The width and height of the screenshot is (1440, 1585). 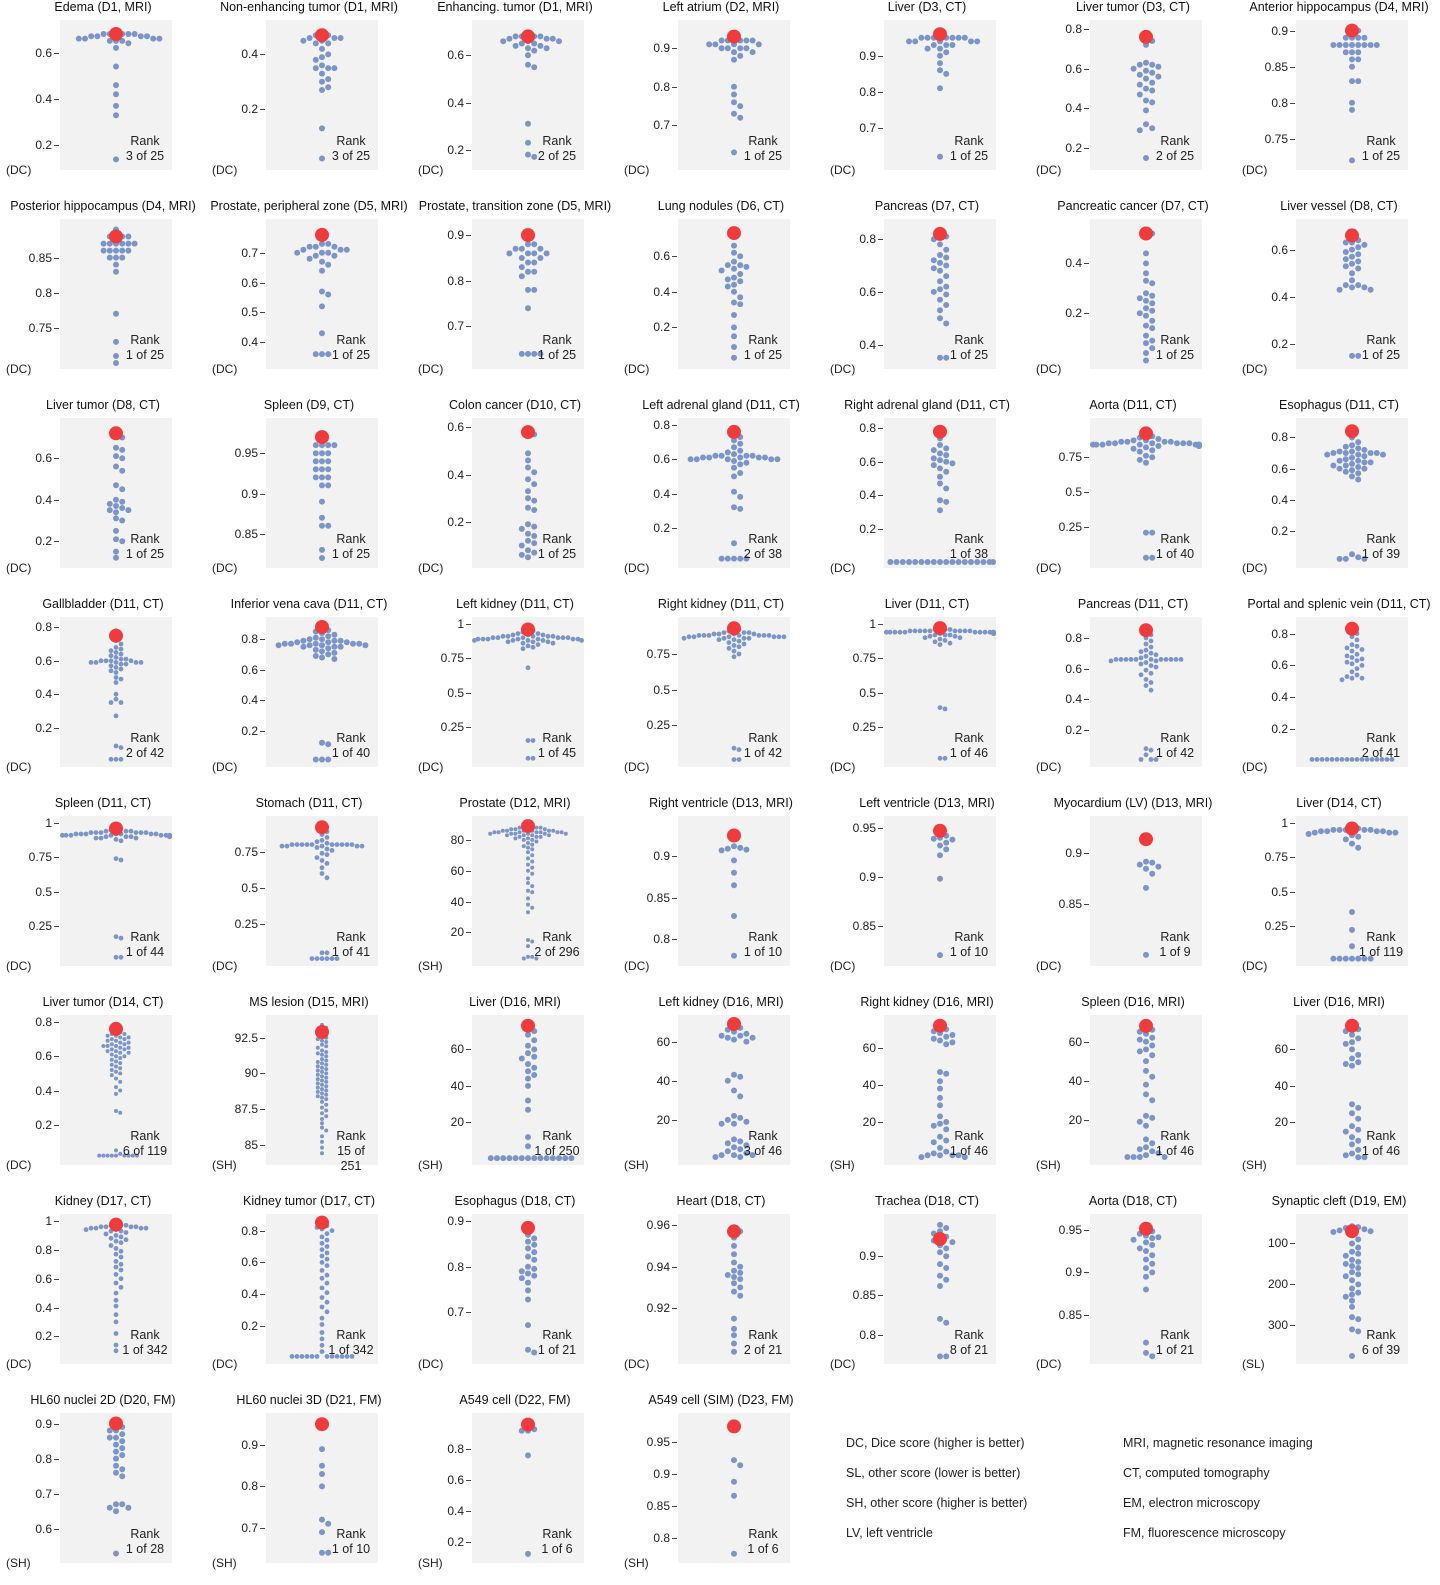 What do you see at coordinates (1070, 904) in the screenshot?
I see `y-tick-label: 0.85` at bounding box center [1070, 904].